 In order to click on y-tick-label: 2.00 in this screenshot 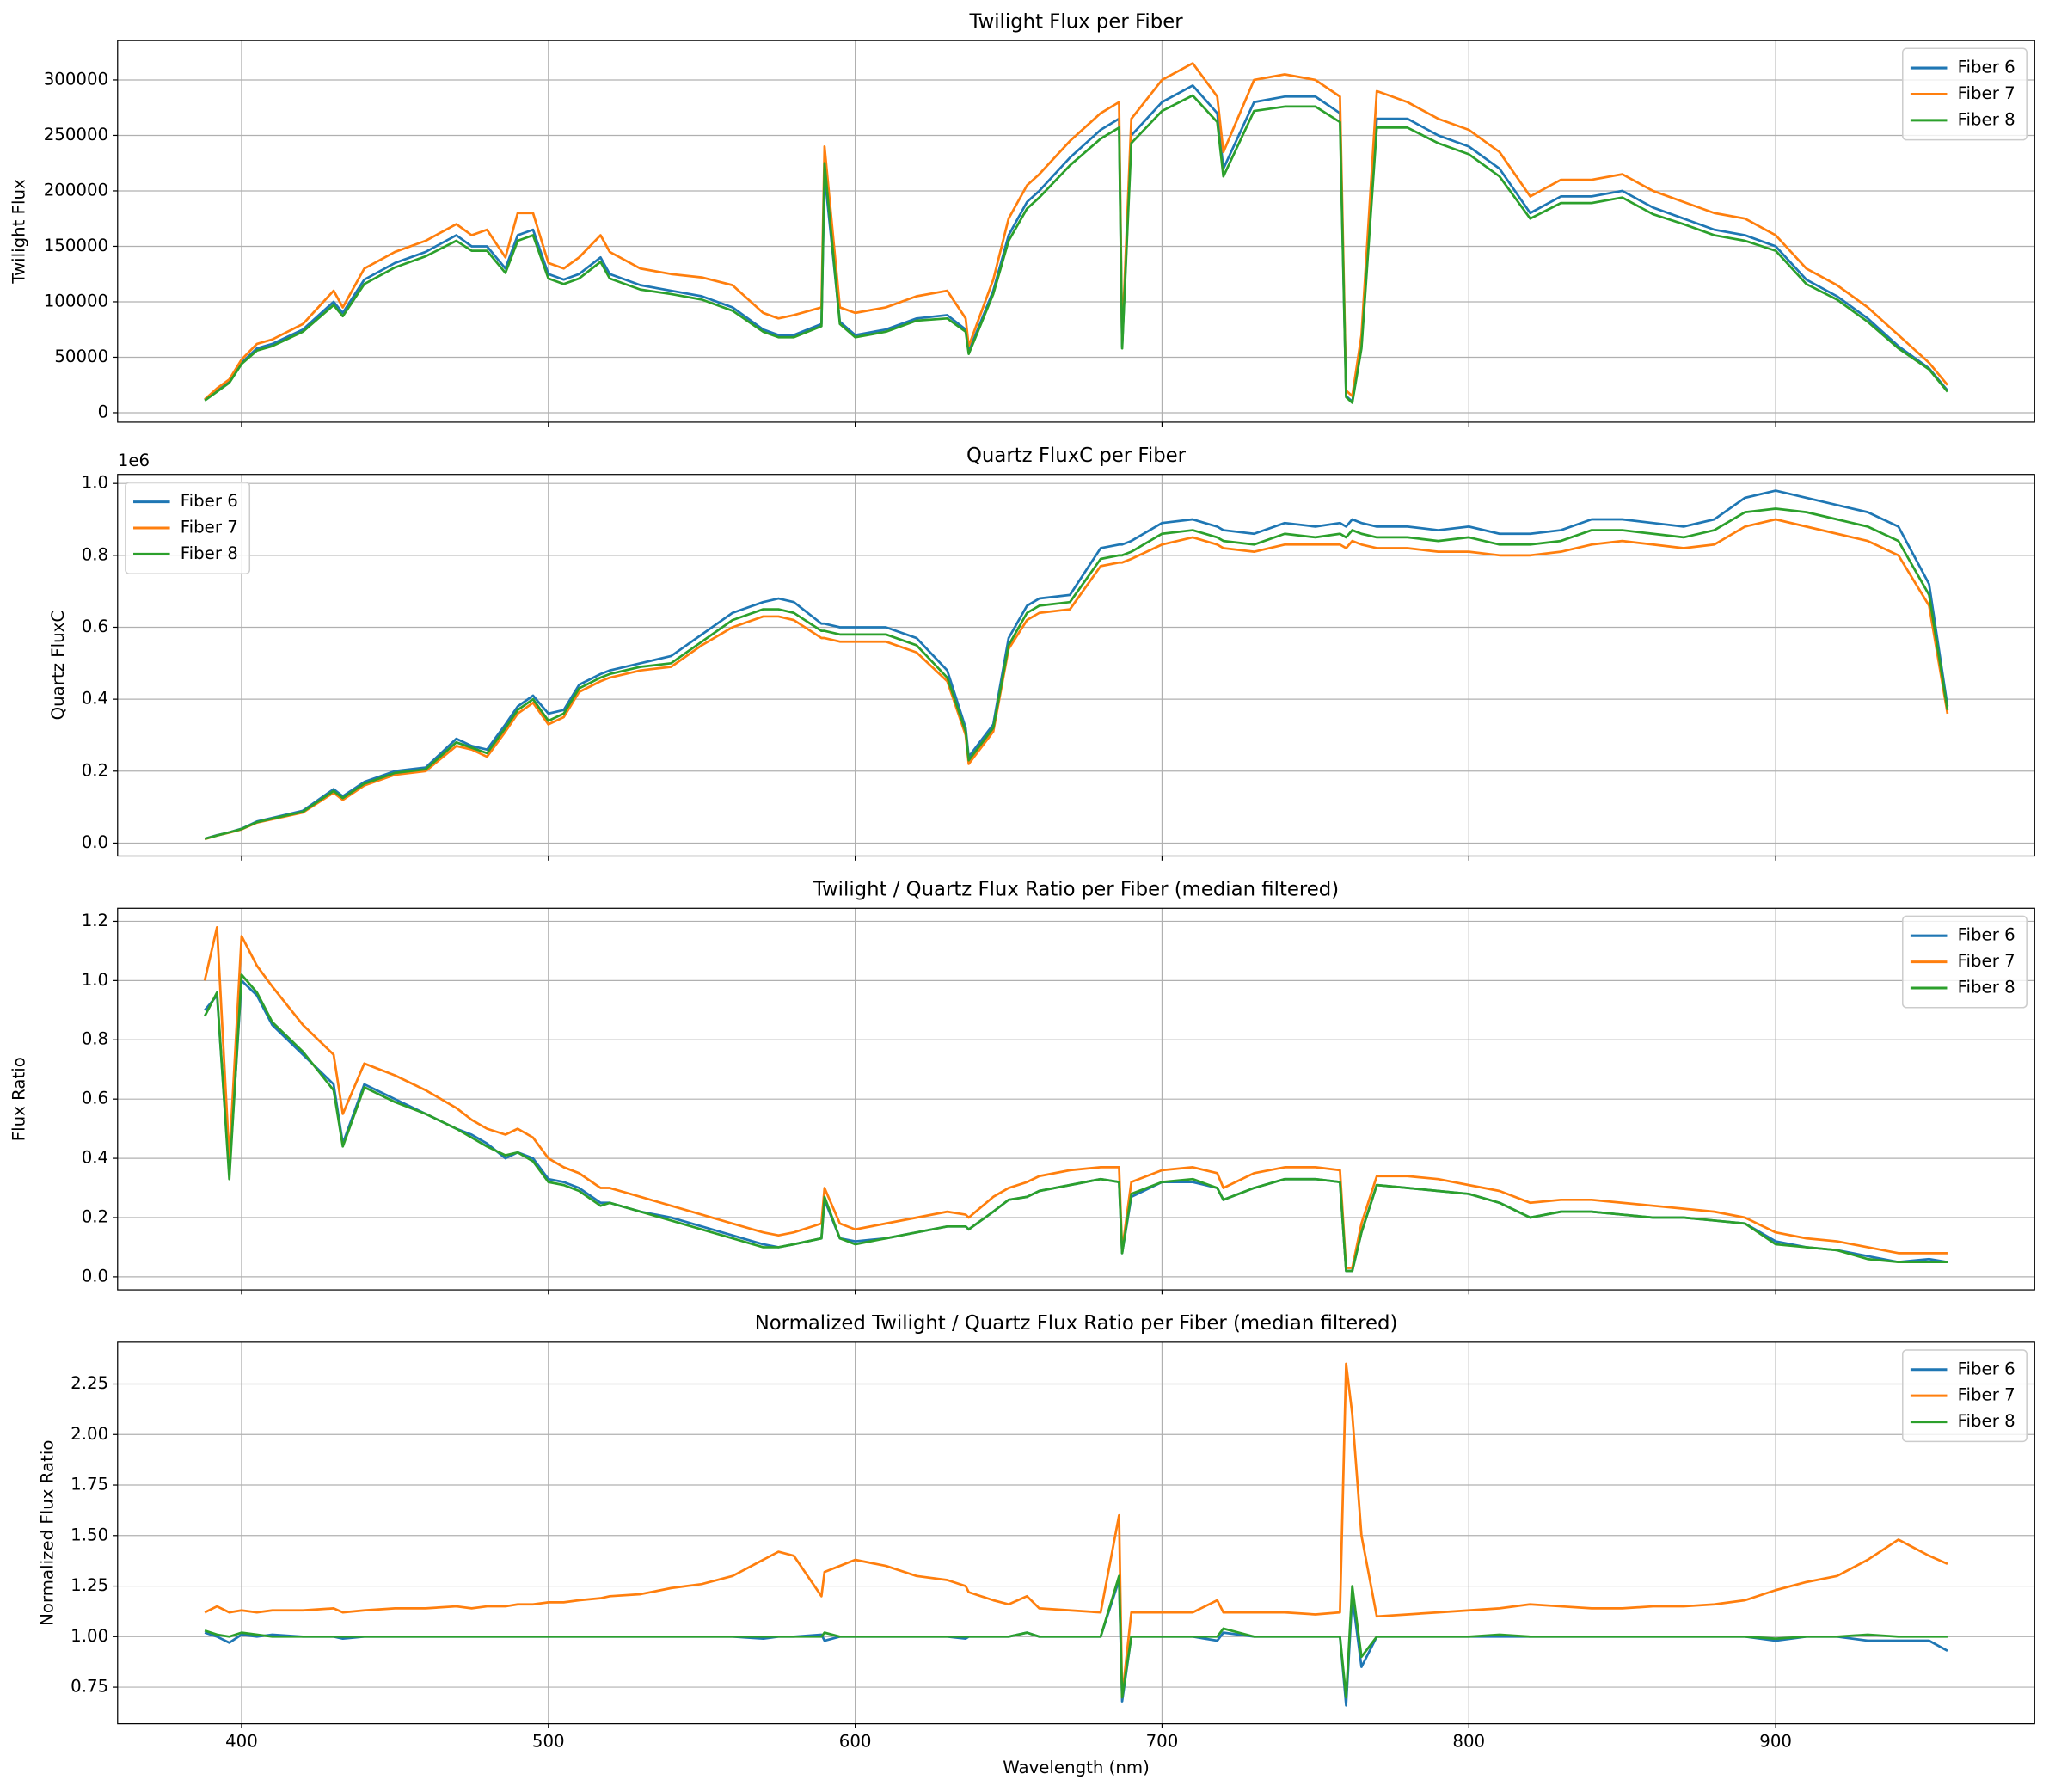, I will do `click(90, 1434)`.